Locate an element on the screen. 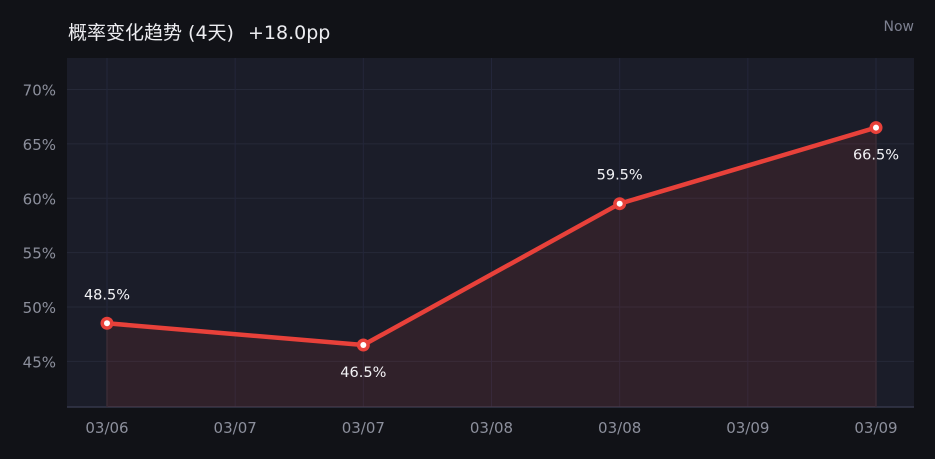  x-axis-ticks: 03/06 03/07 03/07 03/08 03/08 03/09 03/09 is located at coordinates (491, 428).